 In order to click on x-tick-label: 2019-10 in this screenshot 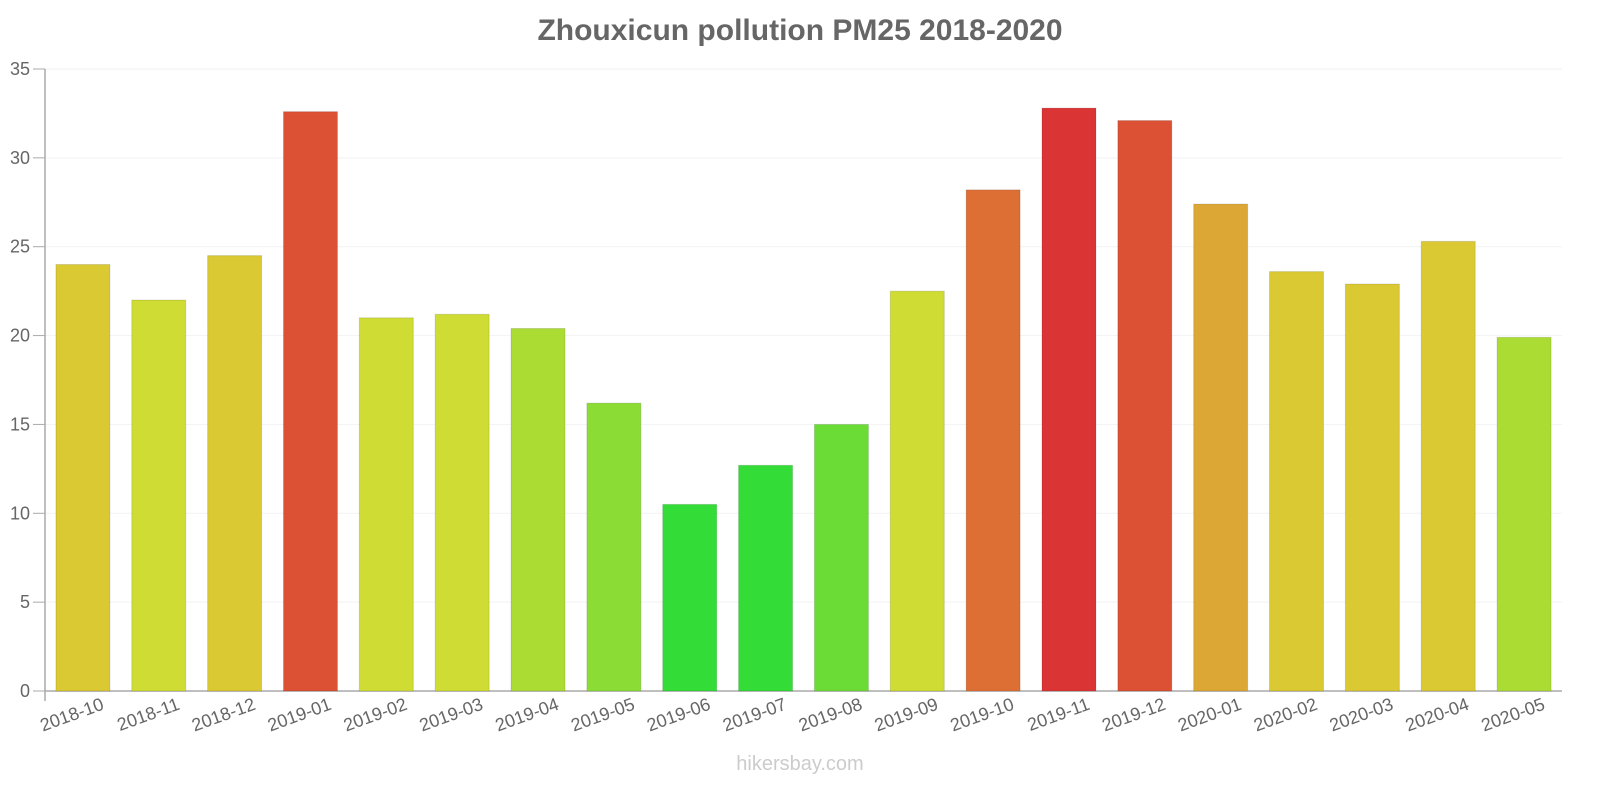, I will do `click(982, 714)`.